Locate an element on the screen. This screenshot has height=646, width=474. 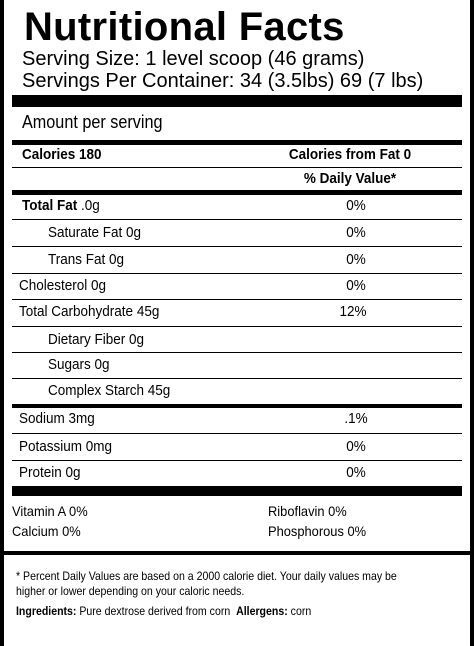
allergens-label: Allergens: is located at coordinates (262, 611).